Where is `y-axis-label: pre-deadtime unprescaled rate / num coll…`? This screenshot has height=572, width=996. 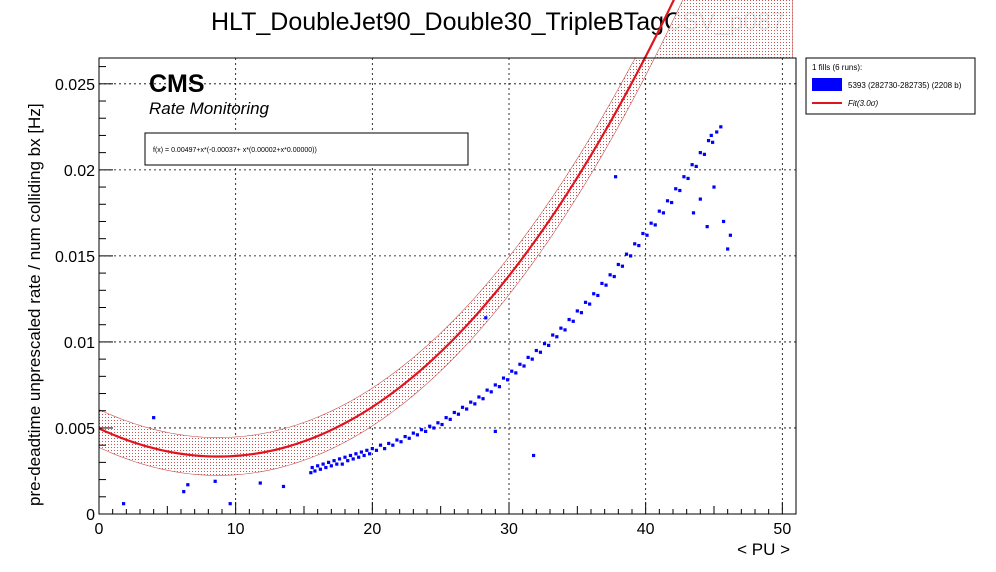
y-axis-label: pre-deadtime unprescaled rate / num coll… is located at coordinates (34, 304).